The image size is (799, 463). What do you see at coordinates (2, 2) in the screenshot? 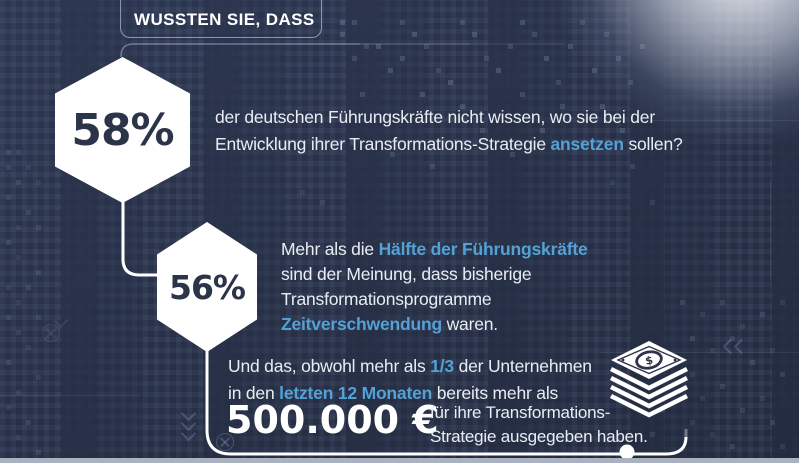
I see `circuit-squares` at bounding box center [2, 2].